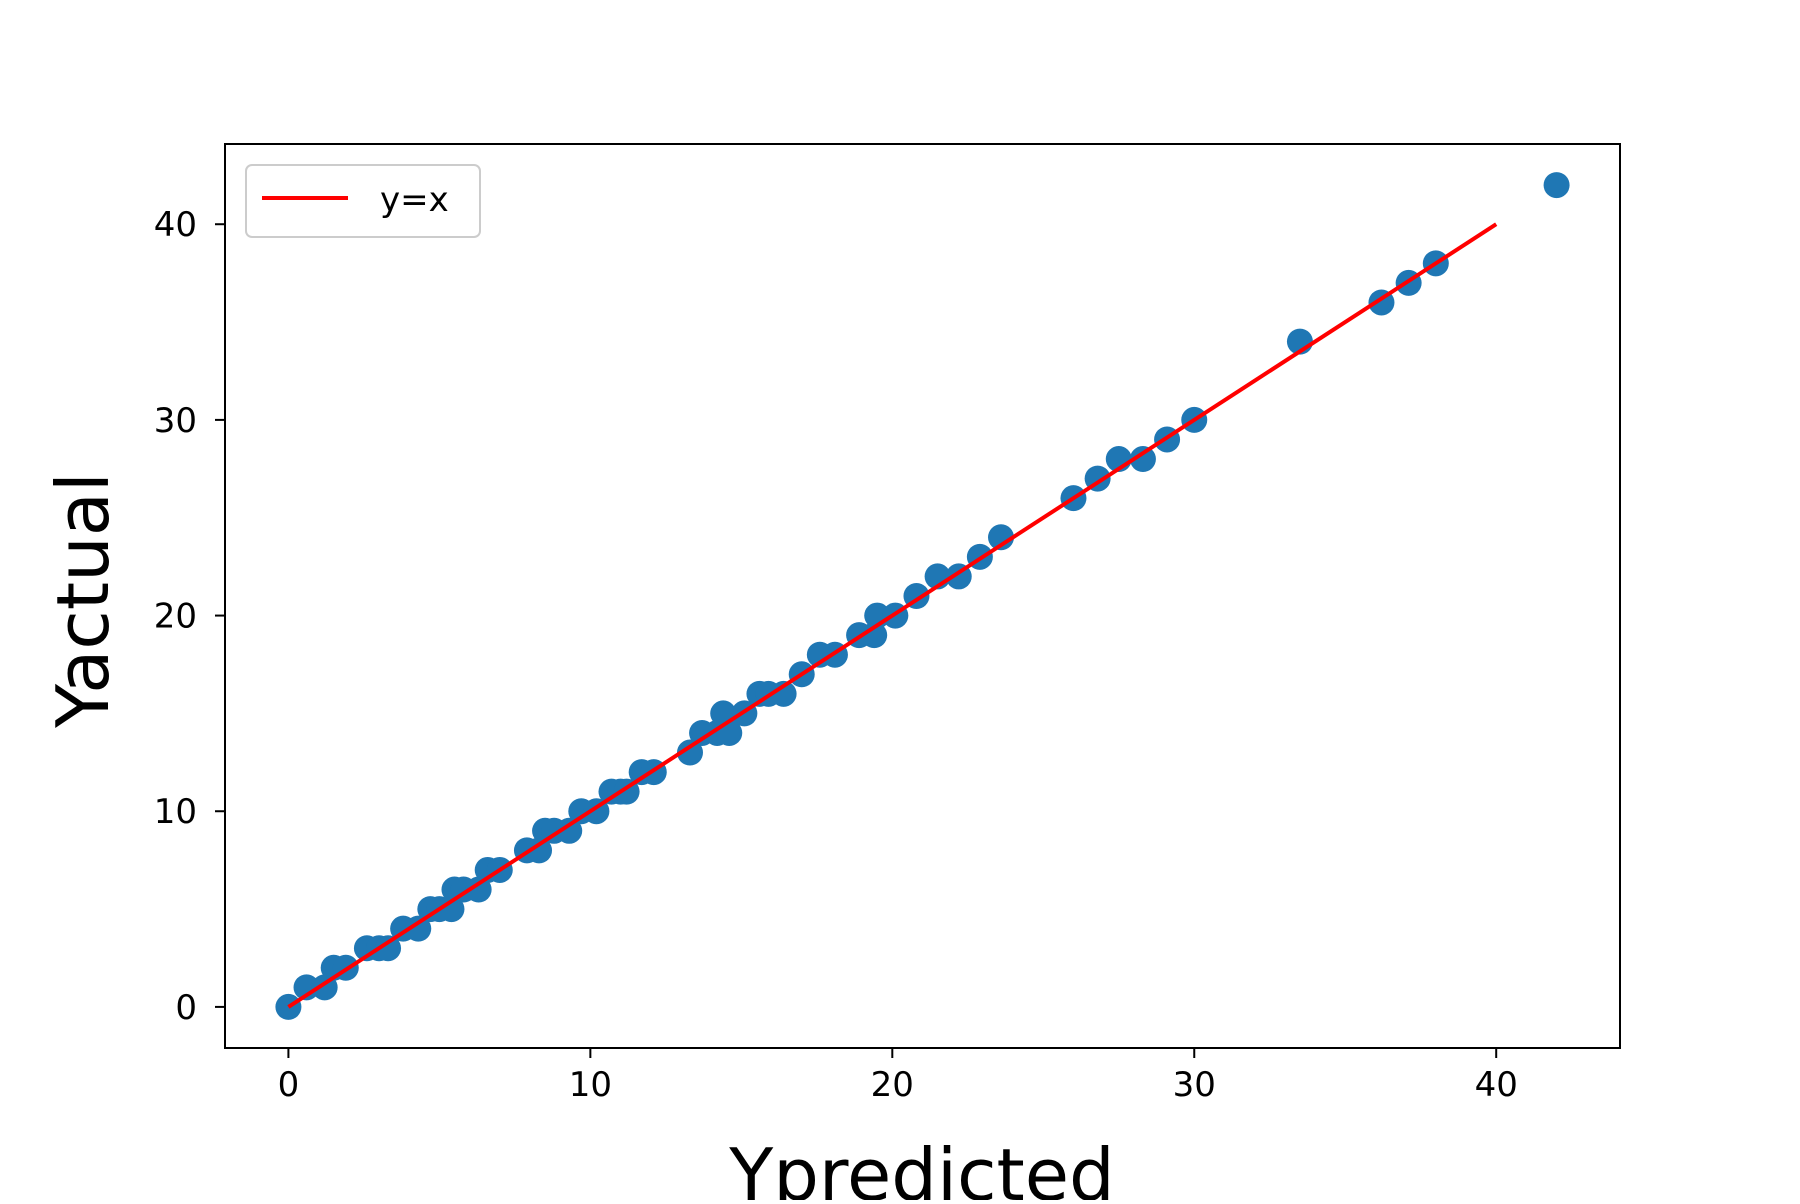 Image resolution: width=1800 pixels, height=1204 pixels. What do you see at coordinates (1496, 1085) in the screenshot?
I see `x-tick-label: 40` at bounding box center [1496, 1085].